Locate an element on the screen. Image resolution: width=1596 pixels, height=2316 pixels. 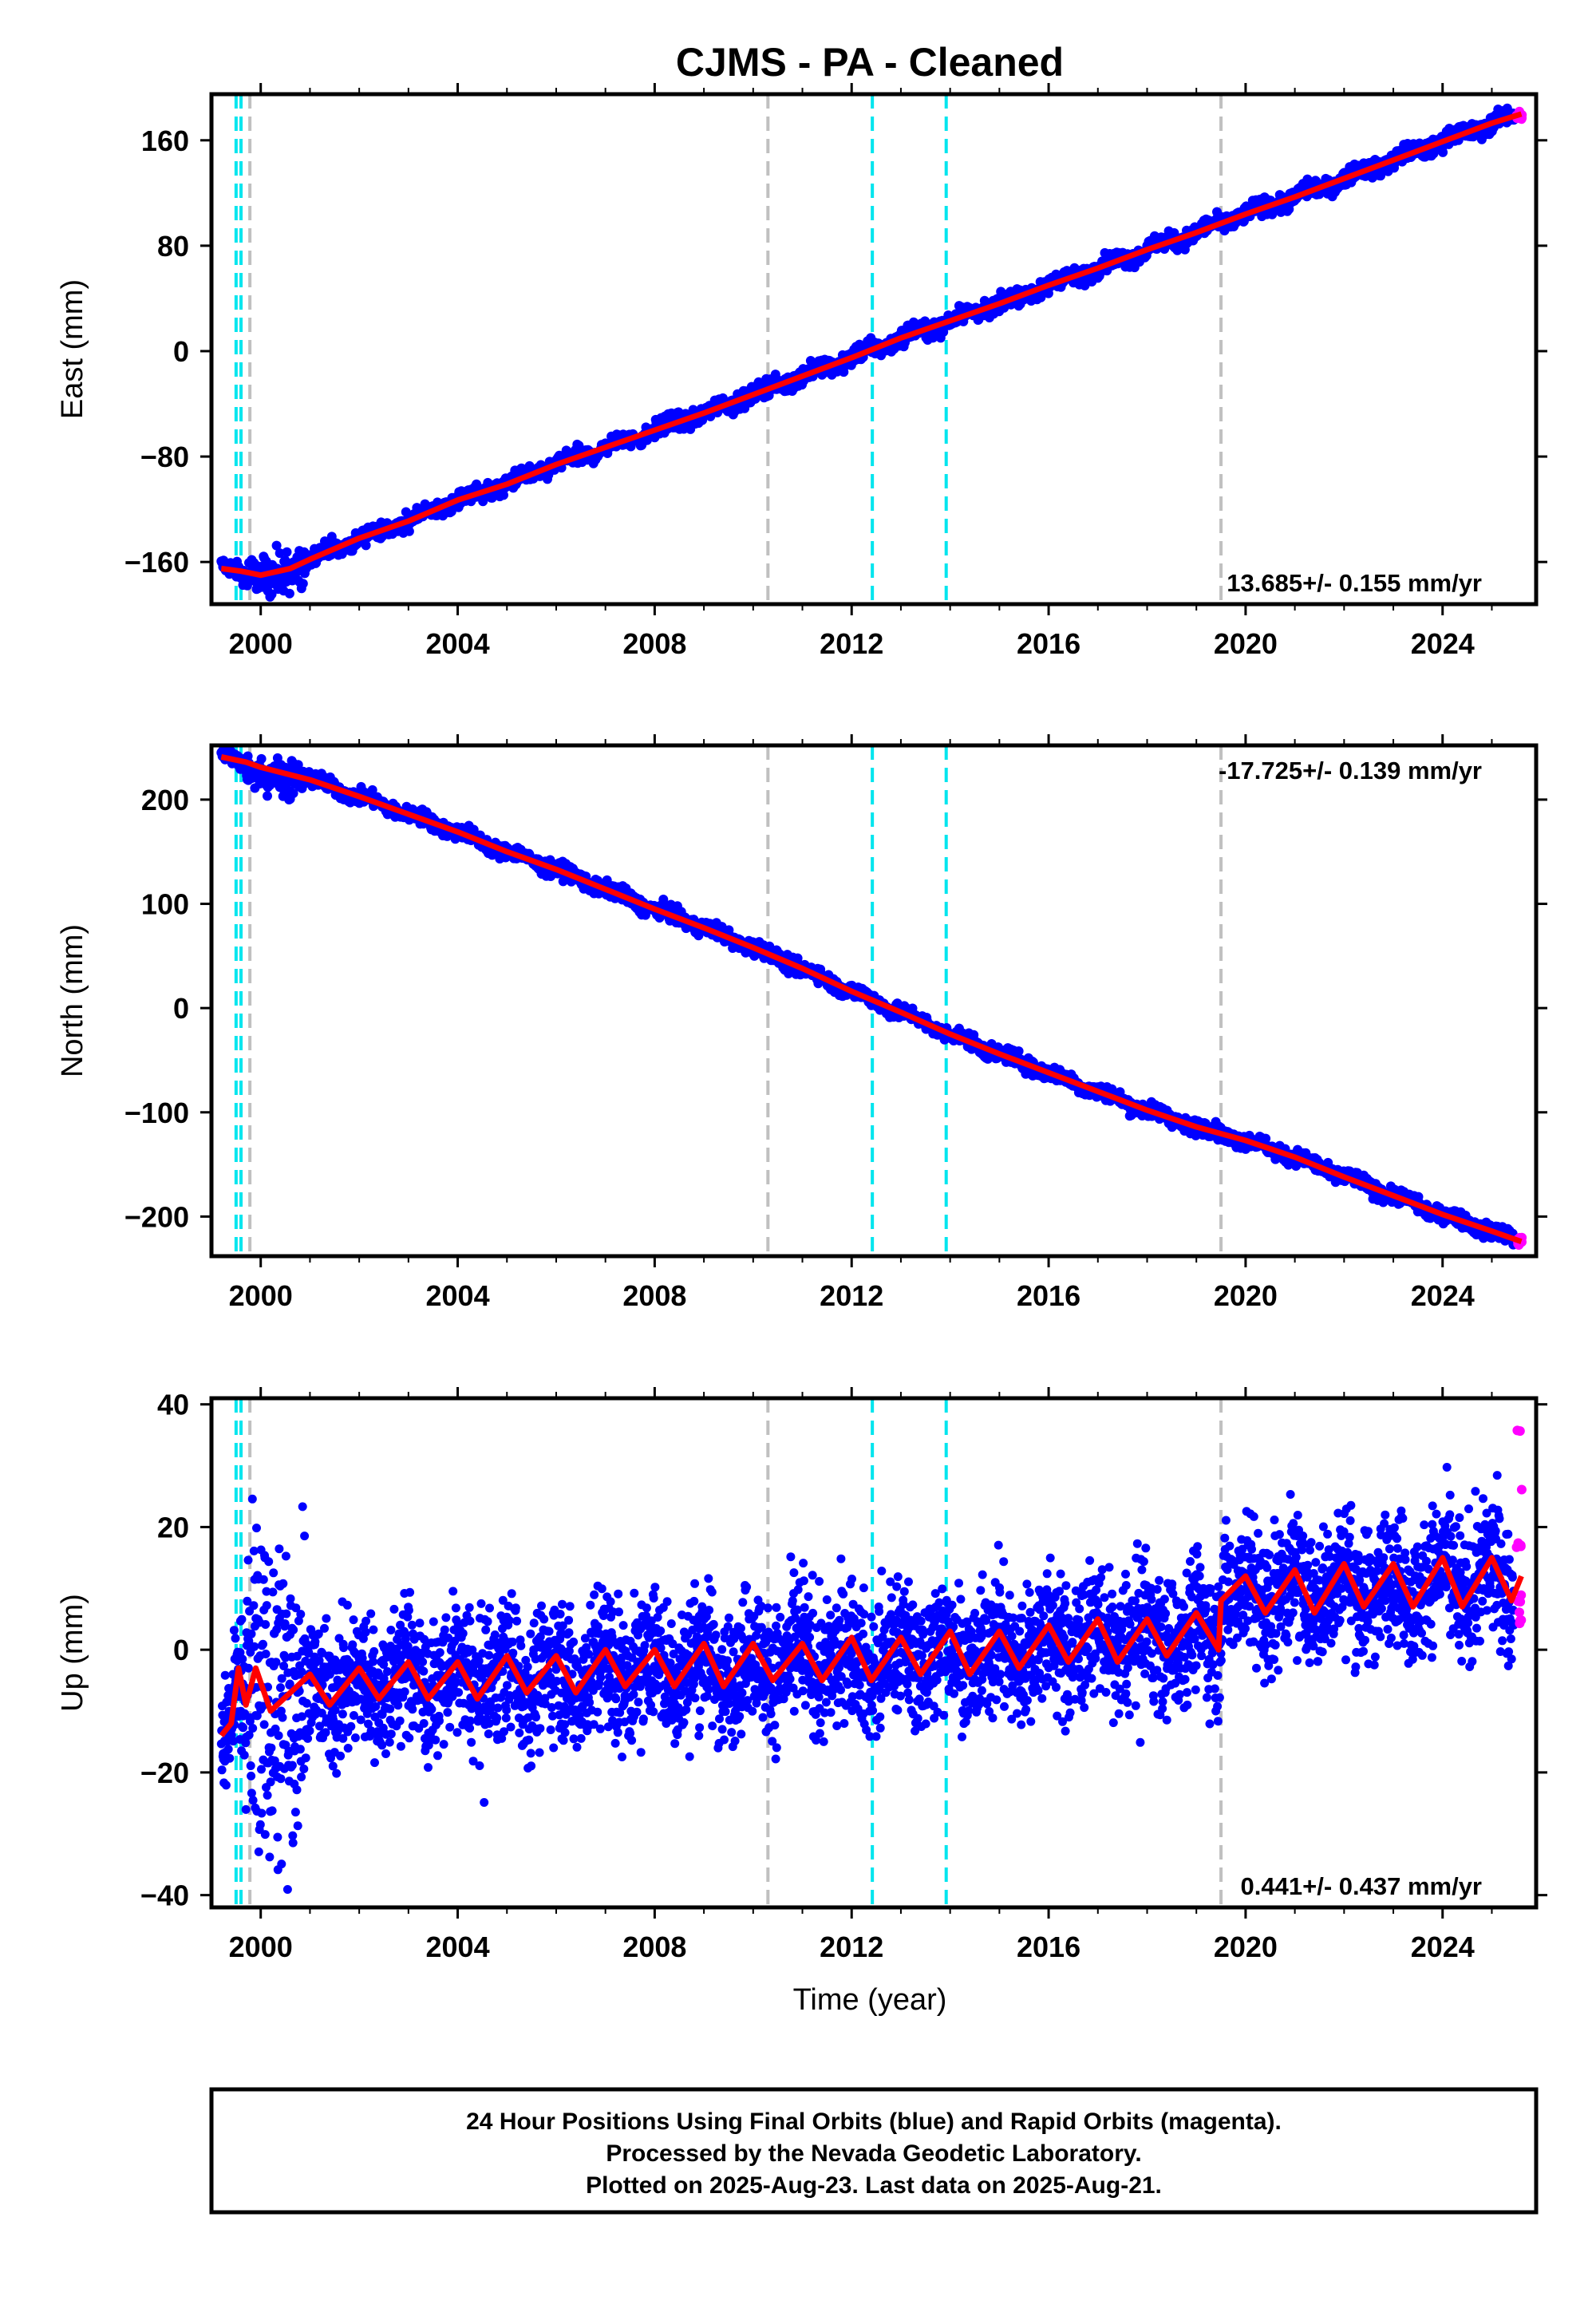
y-axis-label-north: North (mm) is located at coordinates (72, 1001).